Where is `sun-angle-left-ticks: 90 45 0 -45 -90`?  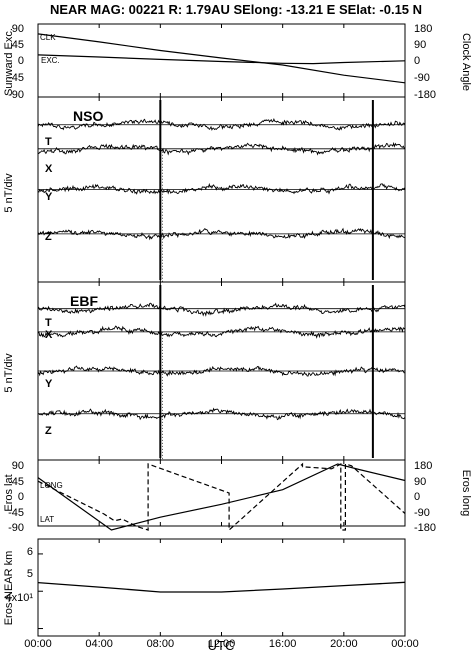
sun-angle-left-ticks: 90 45 0 -45 -90 is located at coordinates (16, 62).